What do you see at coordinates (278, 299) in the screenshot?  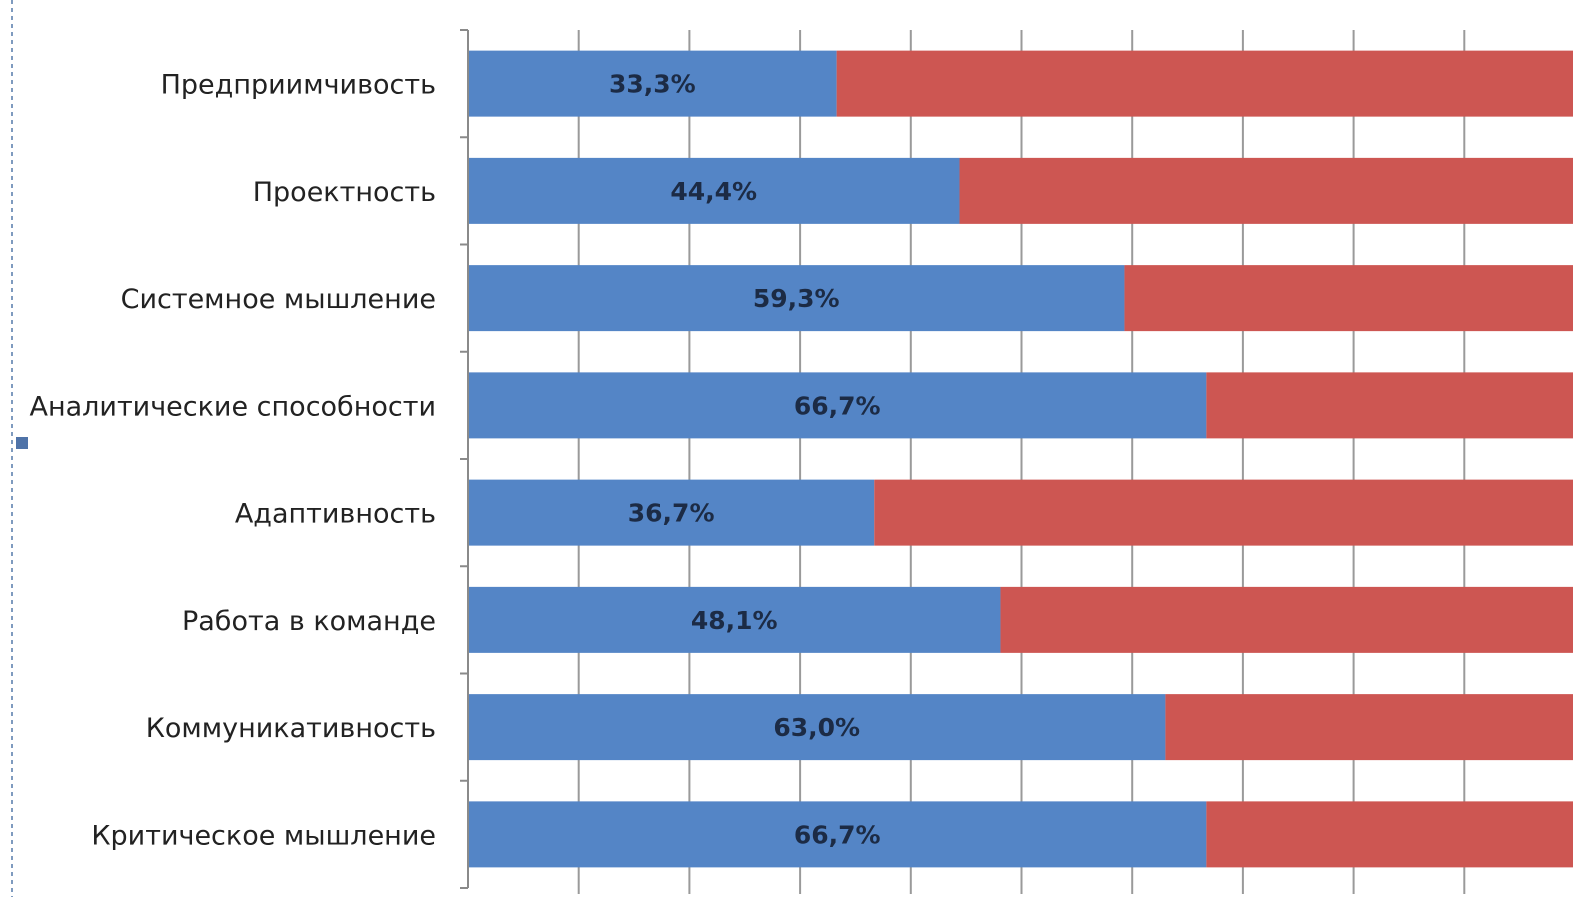 I see `category-label: Системное мышление` at bounding box center [278, 299].